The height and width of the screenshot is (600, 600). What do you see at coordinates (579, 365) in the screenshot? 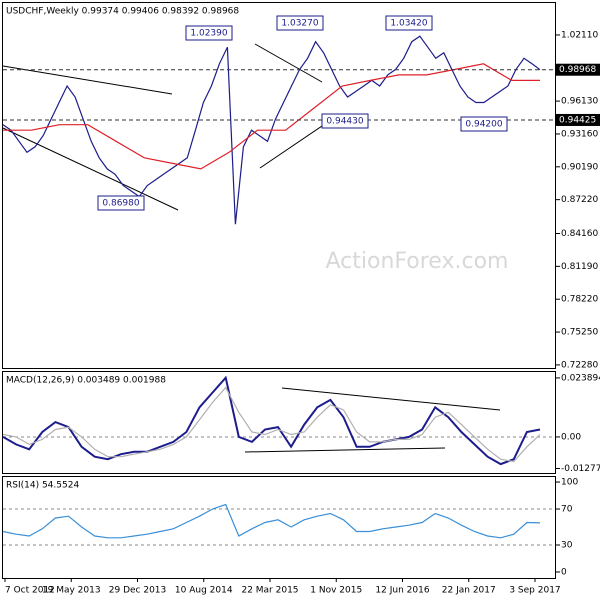
I see `y-tick-label: 0.72280` at bounding box center [579, 365].